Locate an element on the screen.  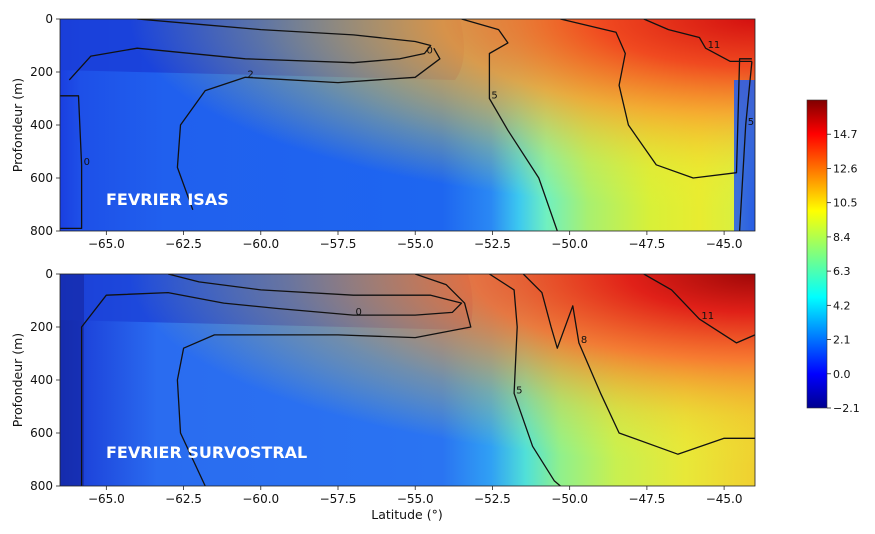
contour-label: 8 is located at coordinates (584, 340).